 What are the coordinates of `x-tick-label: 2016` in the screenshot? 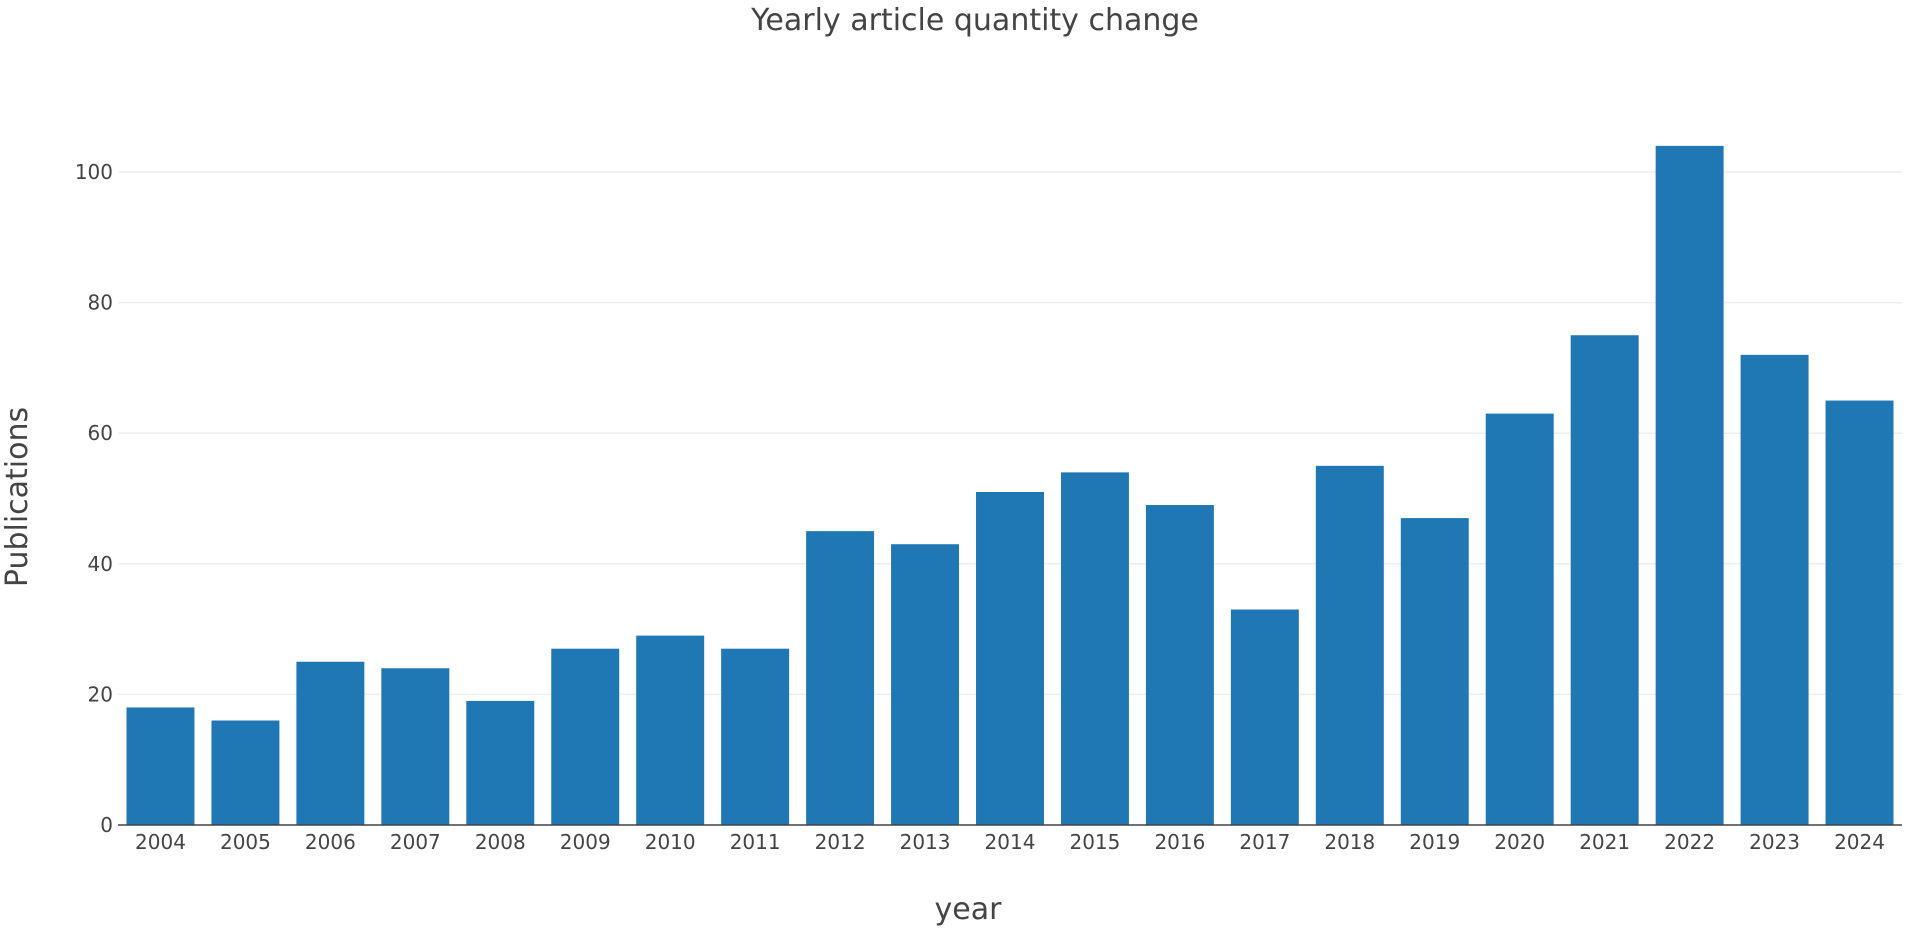 It's located at (1179, 842).